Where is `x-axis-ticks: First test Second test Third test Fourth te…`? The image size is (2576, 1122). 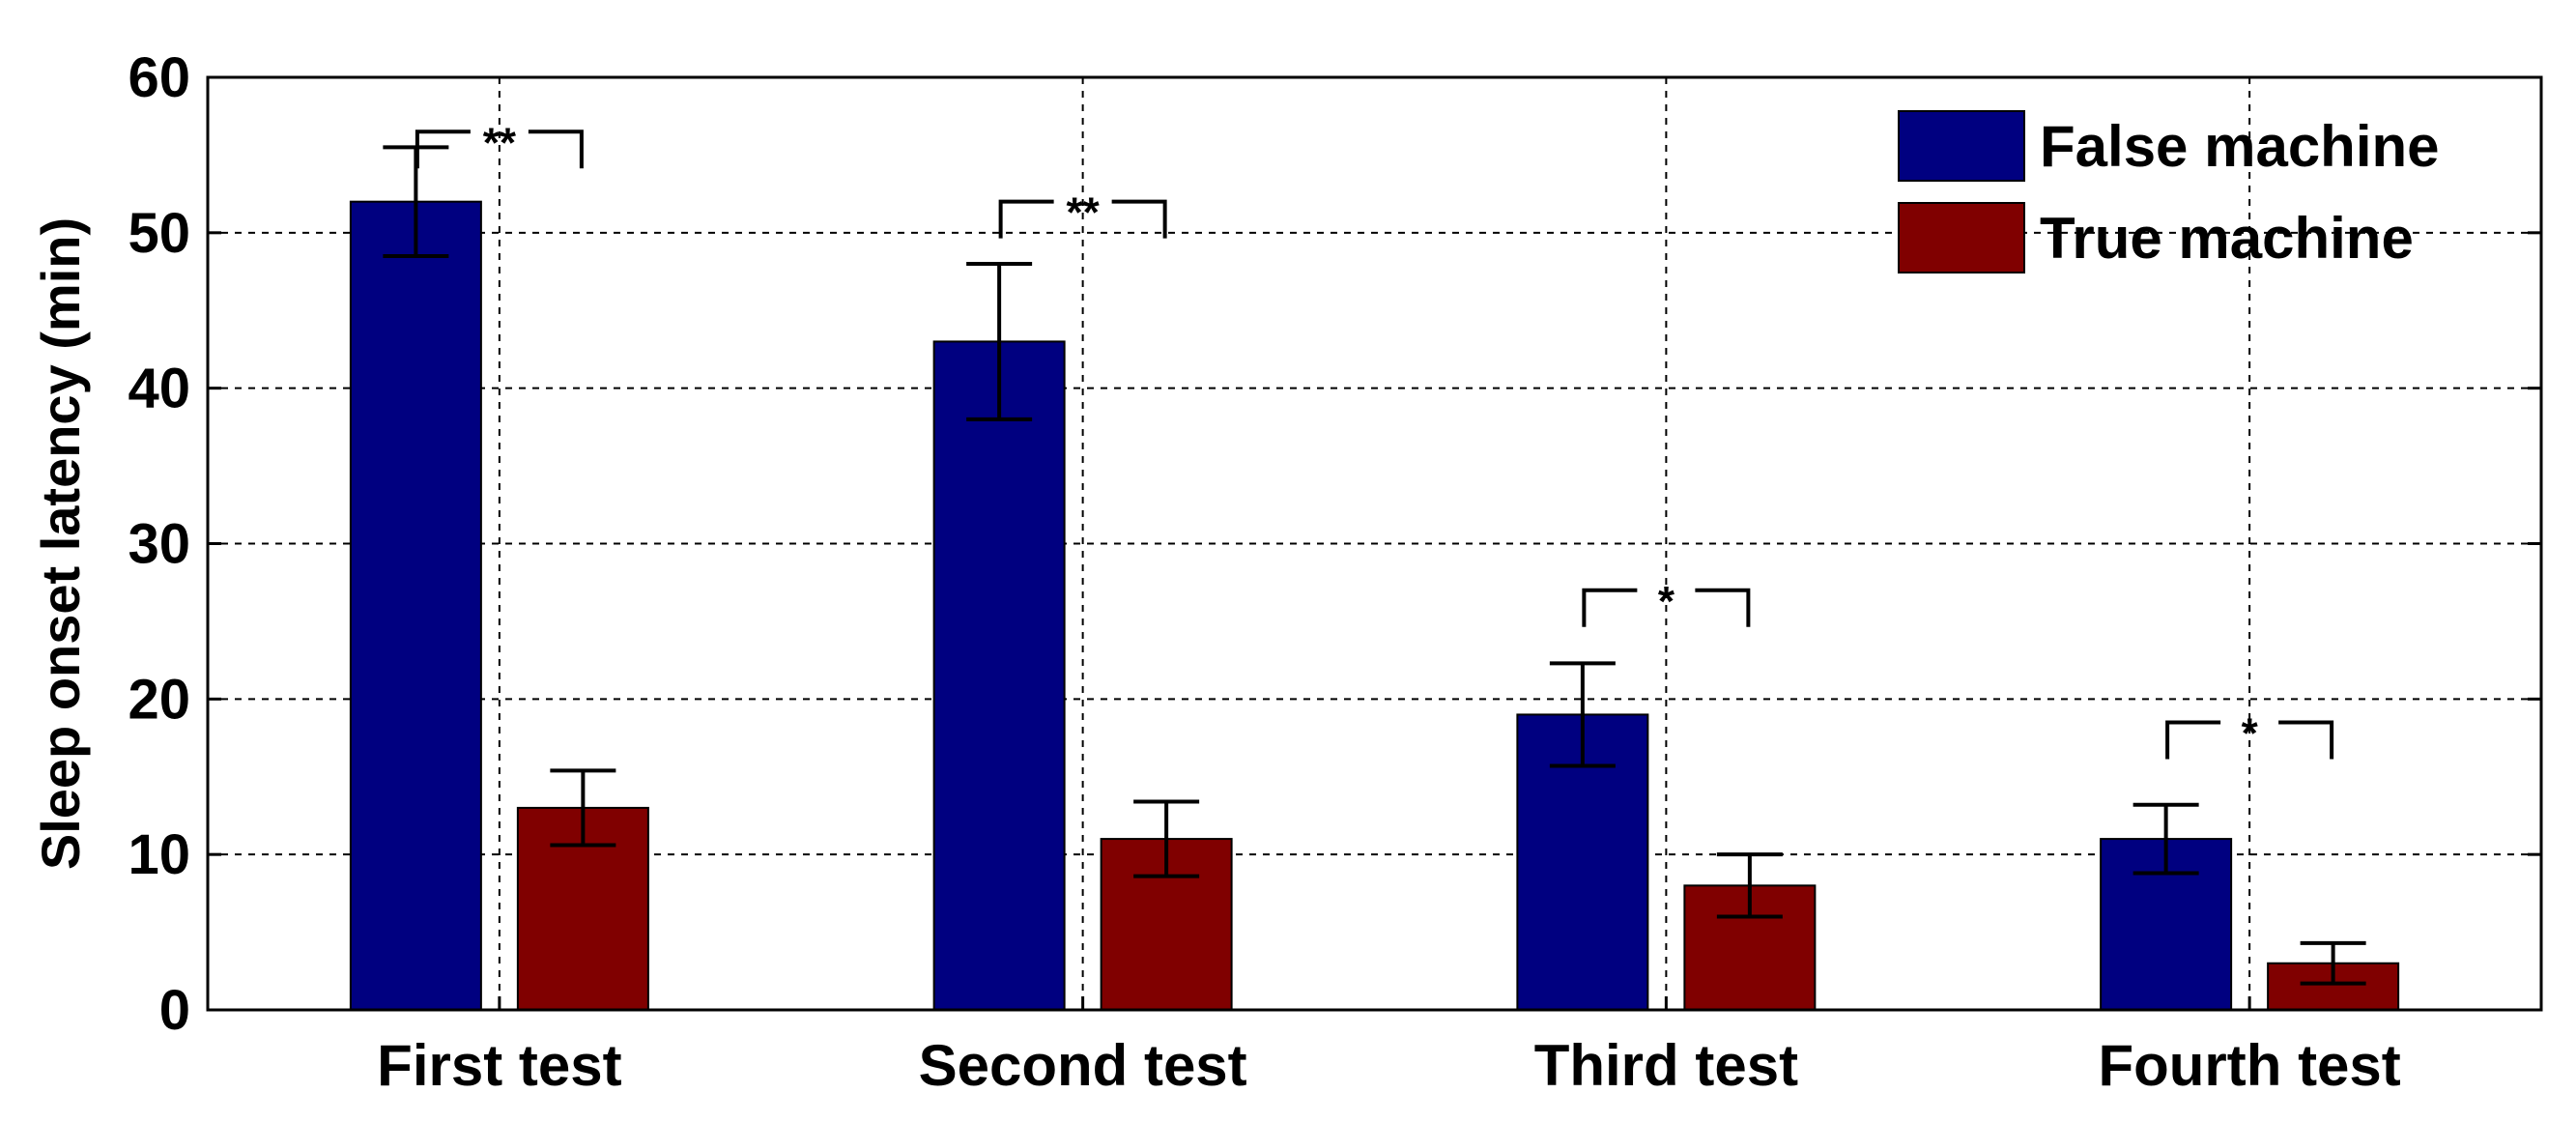
x-axis-ticks: First test Second test Third test Fourth te… is located at coordinates (1389, 1047).